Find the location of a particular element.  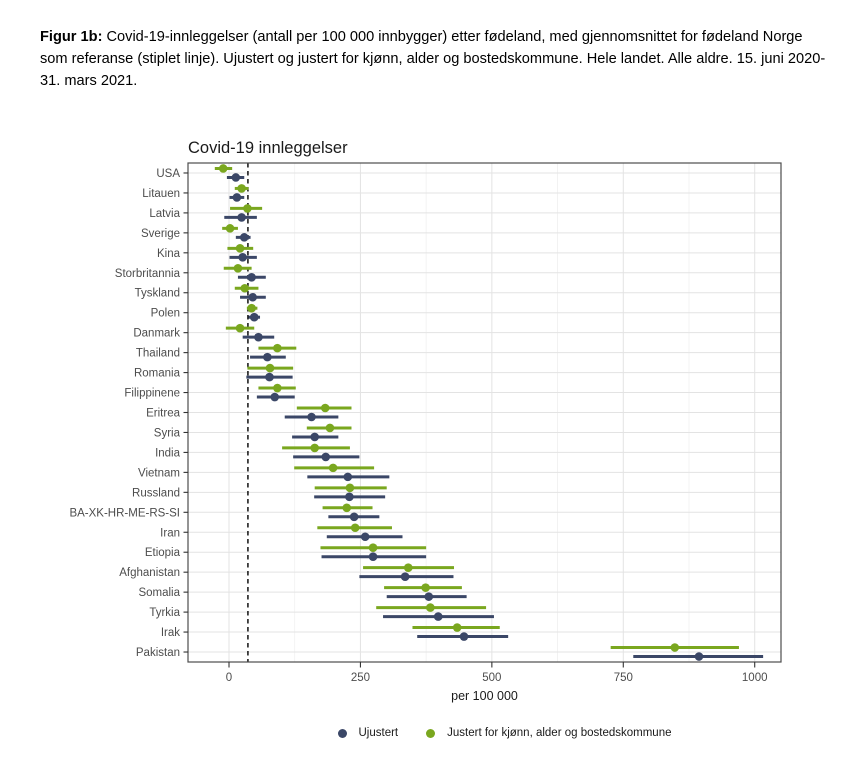

x-tick-label: 750 is located at coordinates (623, 678).